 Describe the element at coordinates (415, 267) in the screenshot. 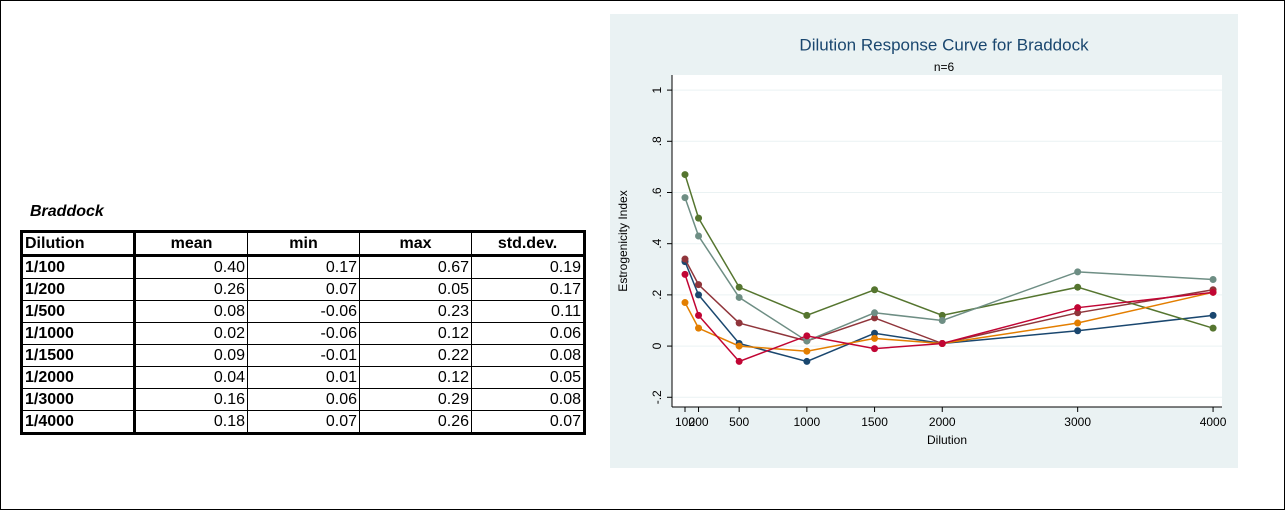

I see `table-cell: 0.67` at that location.